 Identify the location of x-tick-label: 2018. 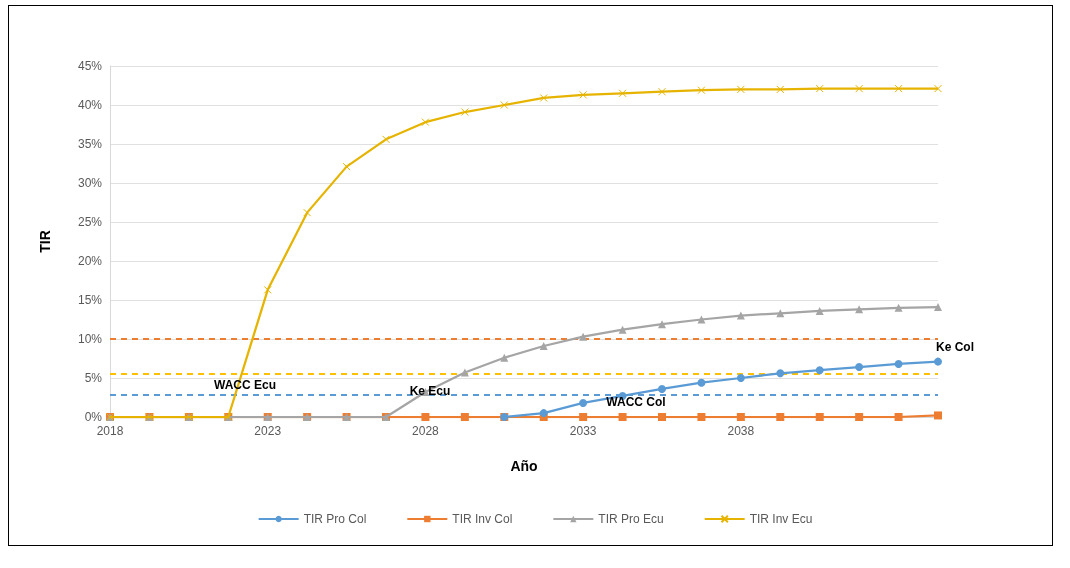
(110, 431).